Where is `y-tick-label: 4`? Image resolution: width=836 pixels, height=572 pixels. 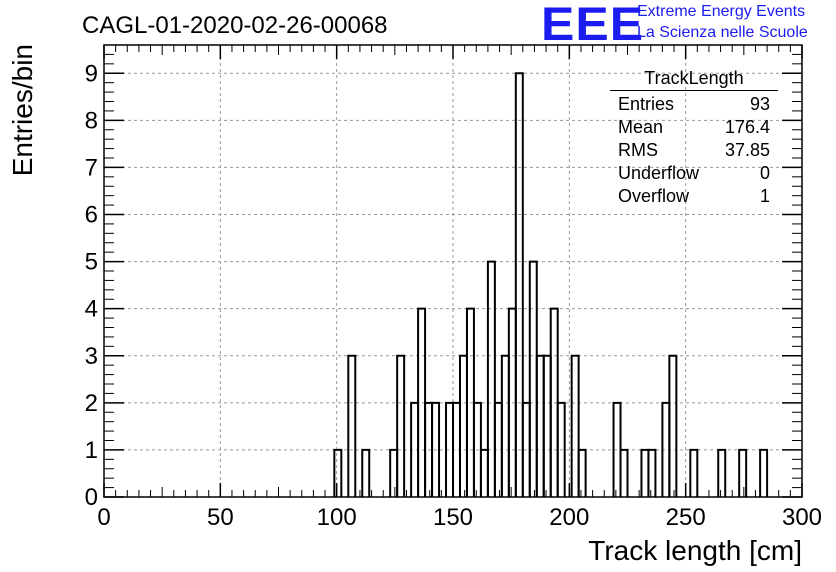
y-tick-label: 4 is located at coordinates (91, 309).